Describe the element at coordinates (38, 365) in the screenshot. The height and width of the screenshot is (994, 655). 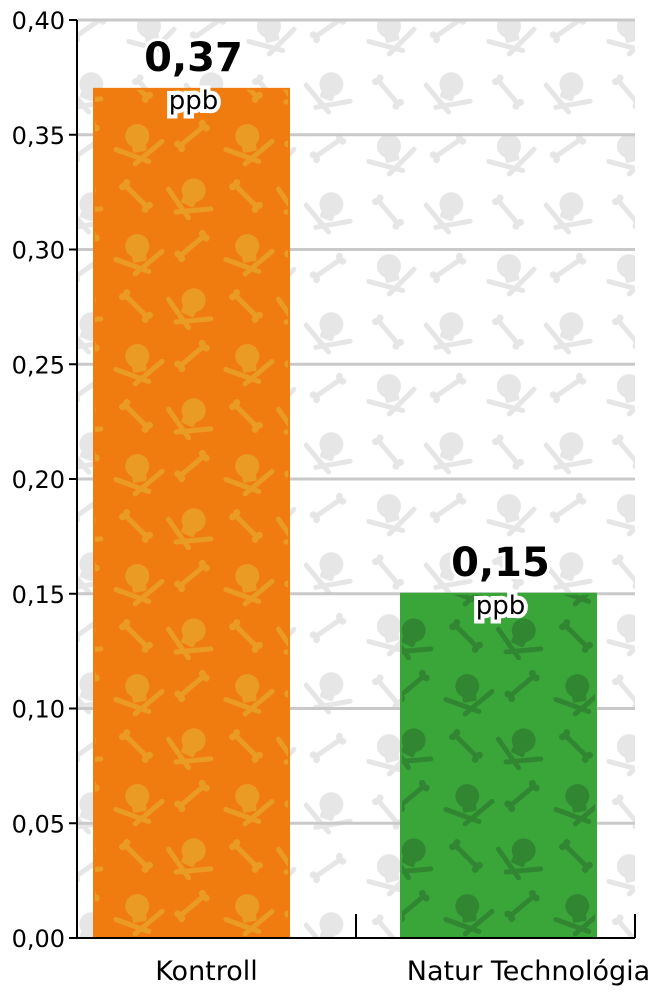
I see `y-tick-label: 0,25` at that location.